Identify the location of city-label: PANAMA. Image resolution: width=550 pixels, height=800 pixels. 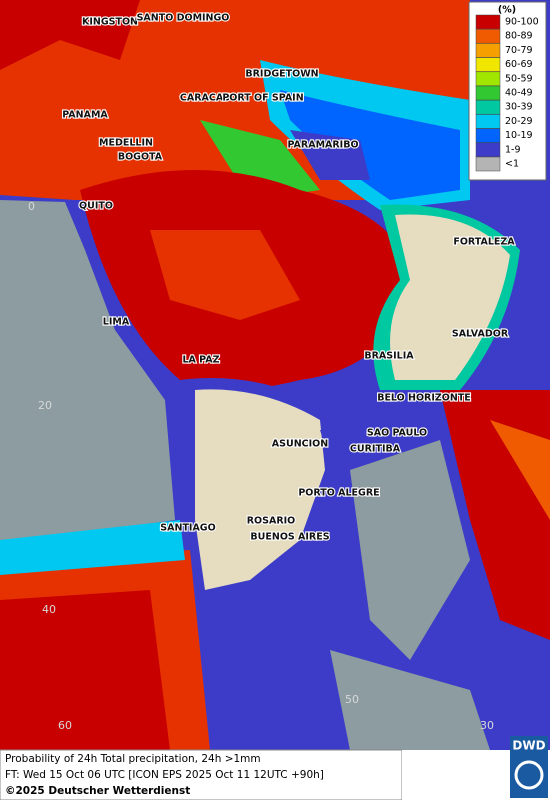
(85, 115).